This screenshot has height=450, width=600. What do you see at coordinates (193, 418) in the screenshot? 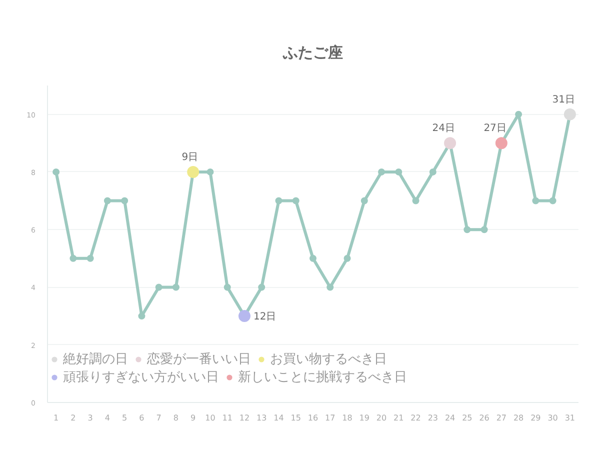
I see `x-tick-label: 9` at bounding box center [193, 418].